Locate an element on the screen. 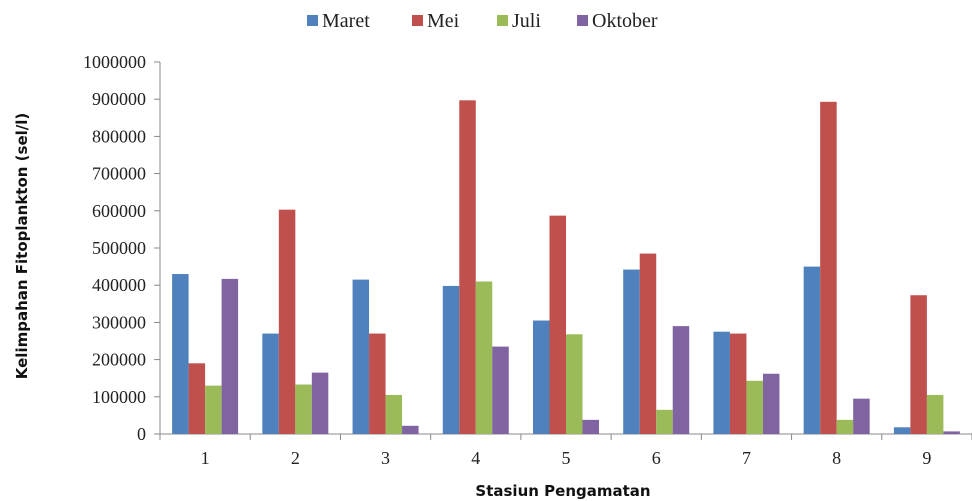 This screenshot has width=972, height=501. x-tick-label: 7 is located at coordinates (746, 458).